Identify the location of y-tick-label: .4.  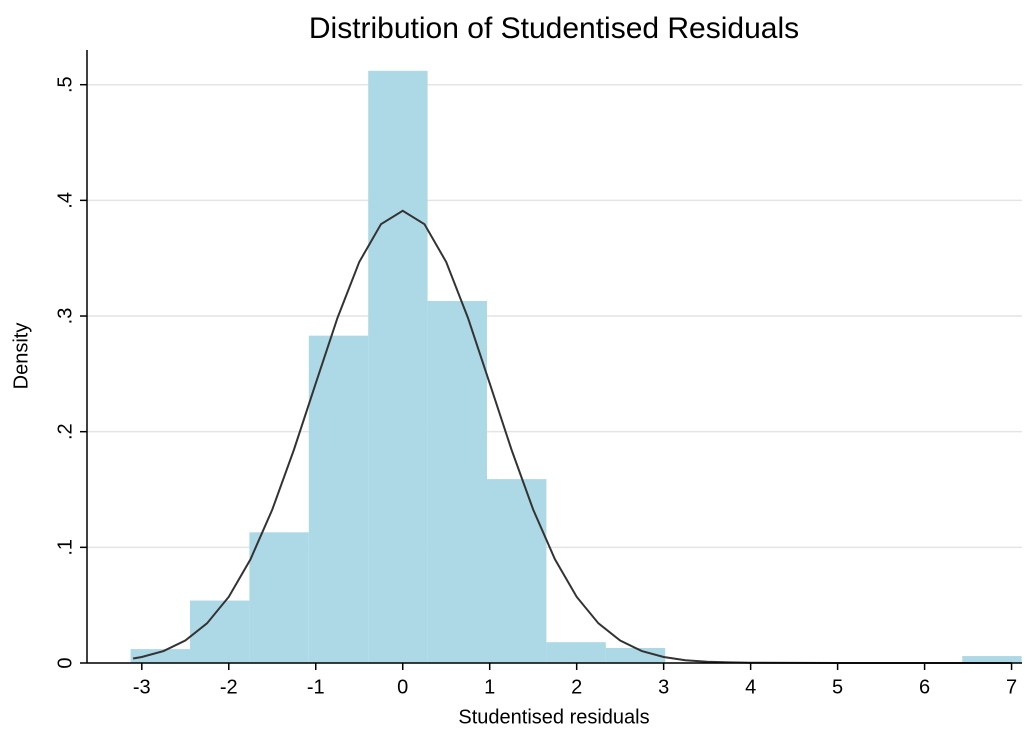
(65, 200).